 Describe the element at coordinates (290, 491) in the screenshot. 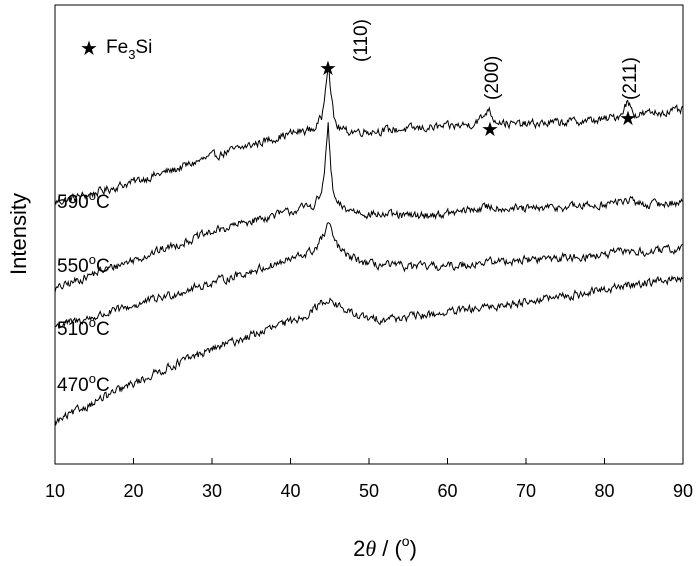

I see `x-tick-label: 40` at that location.